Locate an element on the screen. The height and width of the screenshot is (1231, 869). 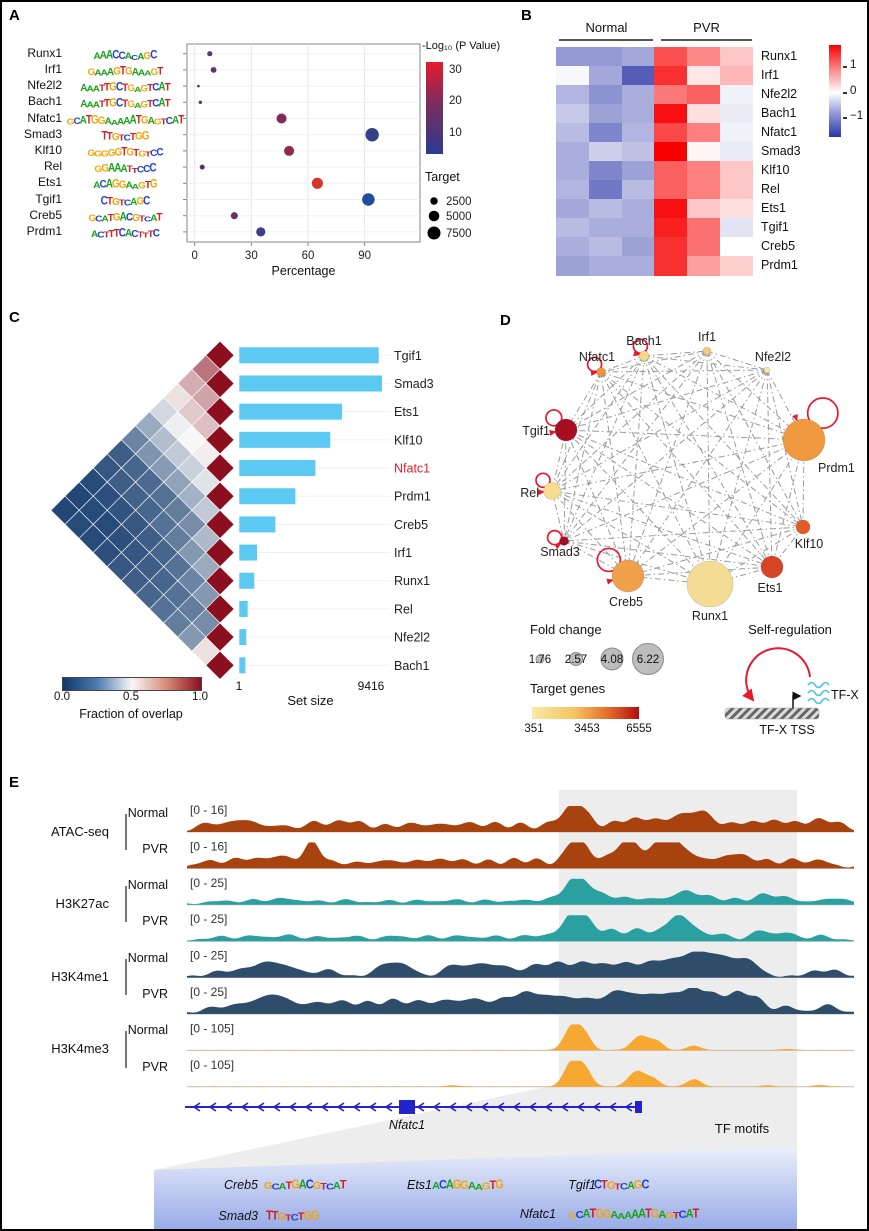
node-label-Nfe2l2: Nfe2l2 is located at coordinates (773, 357).